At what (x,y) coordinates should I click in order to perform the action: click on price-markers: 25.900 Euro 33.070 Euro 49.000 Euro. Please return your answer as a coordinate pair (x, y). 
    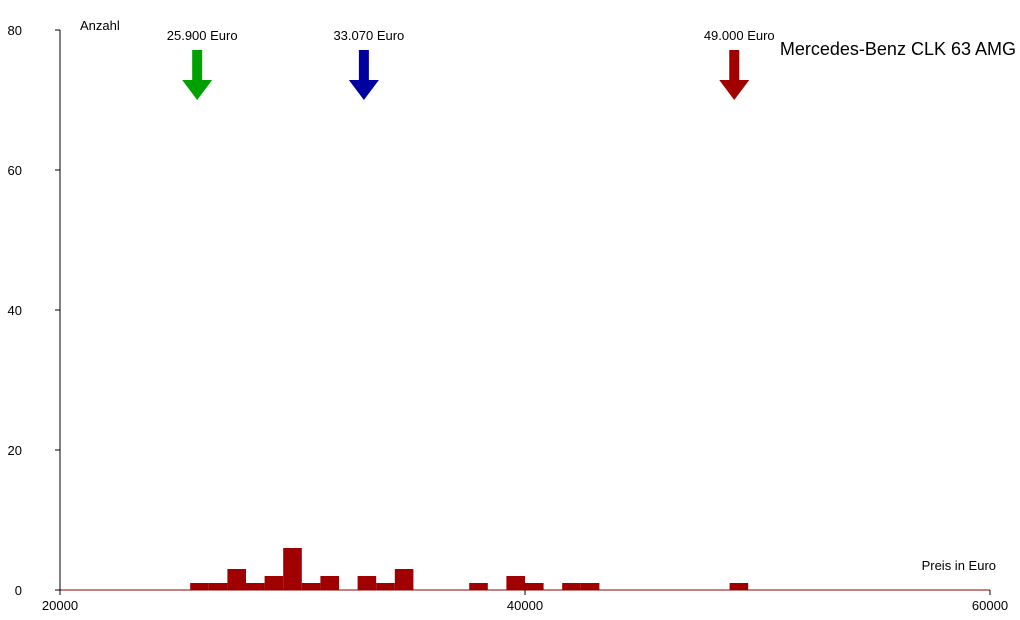
    Looking at the image, I should click on (471, 64).